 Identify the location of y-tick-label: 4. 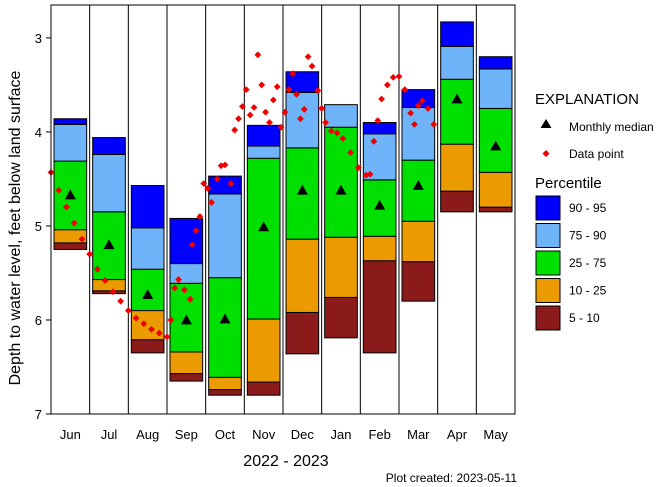
(38, 132).